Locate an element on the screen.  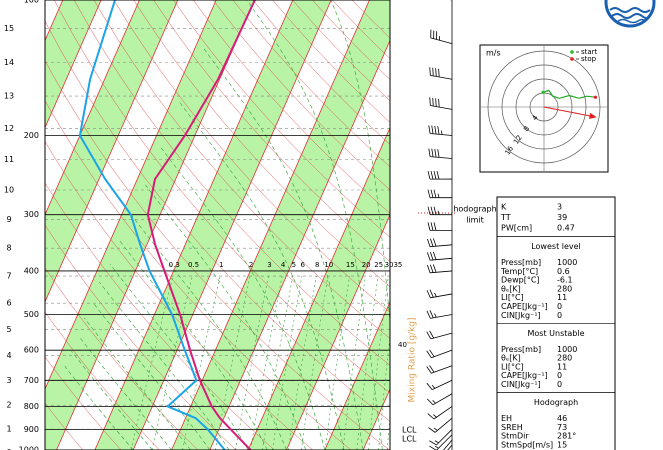
y2-tick-label: 0 is located at coordinates (8, 449).